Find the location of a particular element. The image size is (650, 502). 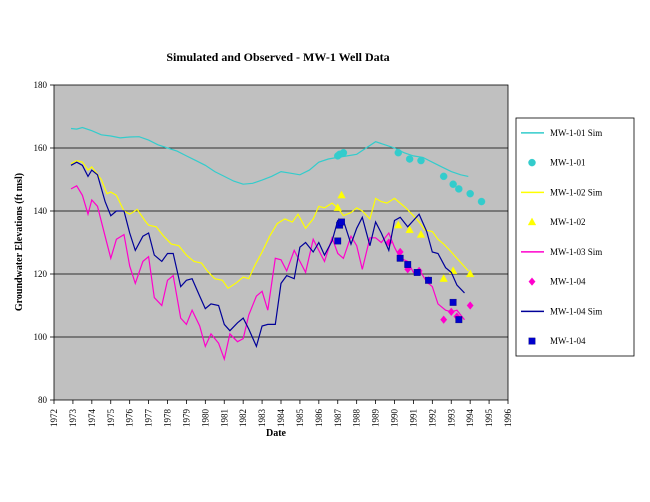

legend-item: MW-1-01 is located at coordinates (557, 163).